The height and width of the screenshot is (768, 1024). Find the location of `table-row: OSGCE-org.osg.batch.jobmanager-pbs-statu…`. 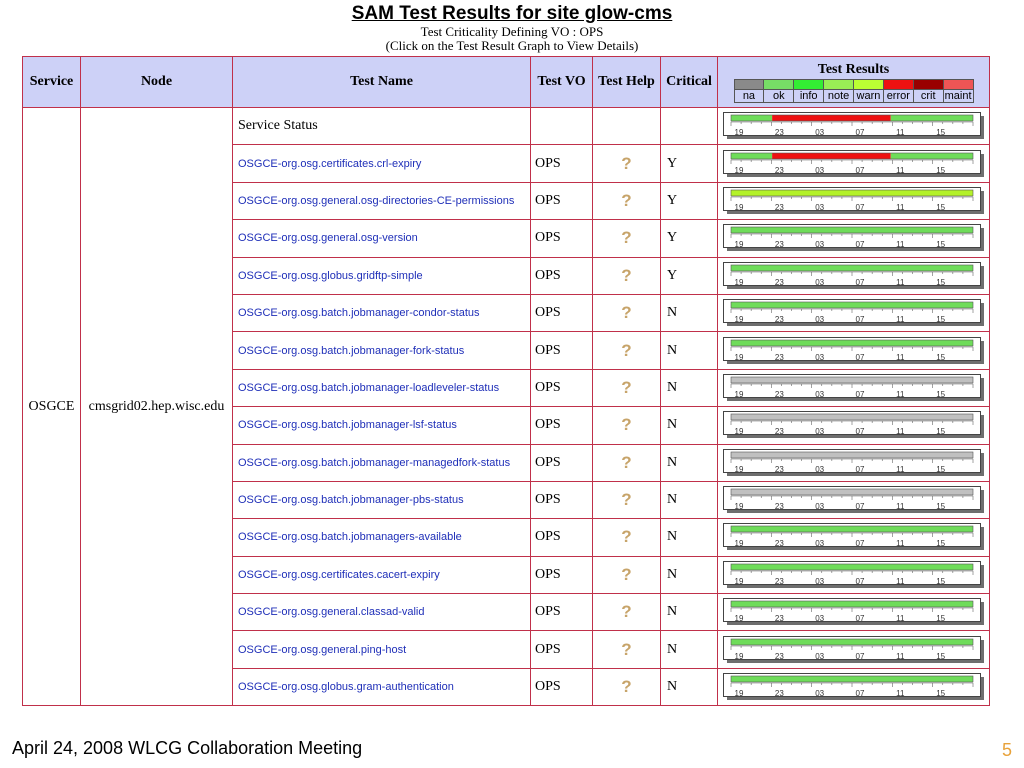

table-row: OSGCE-org.osg.batch.jobmanager-pbs-statu… is located at coordinates (506, 500).